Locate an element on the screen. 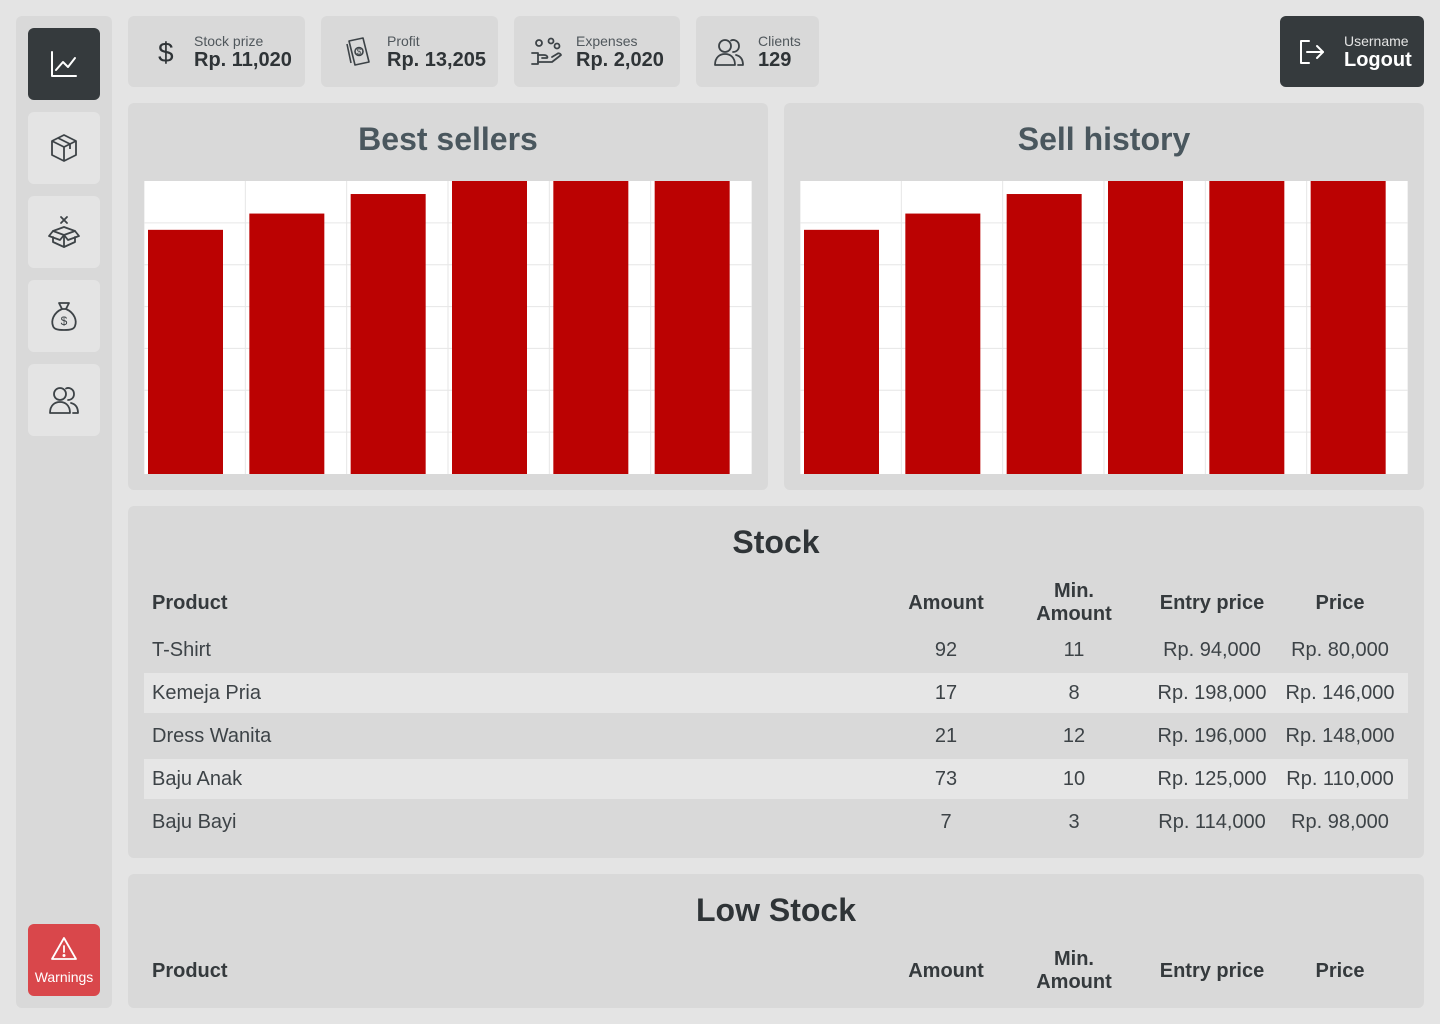 Image resolution: width=1440 pixels, height=1024 pixels. cell-price: Rp. 80,000 is located at coordinates (1340, 649).